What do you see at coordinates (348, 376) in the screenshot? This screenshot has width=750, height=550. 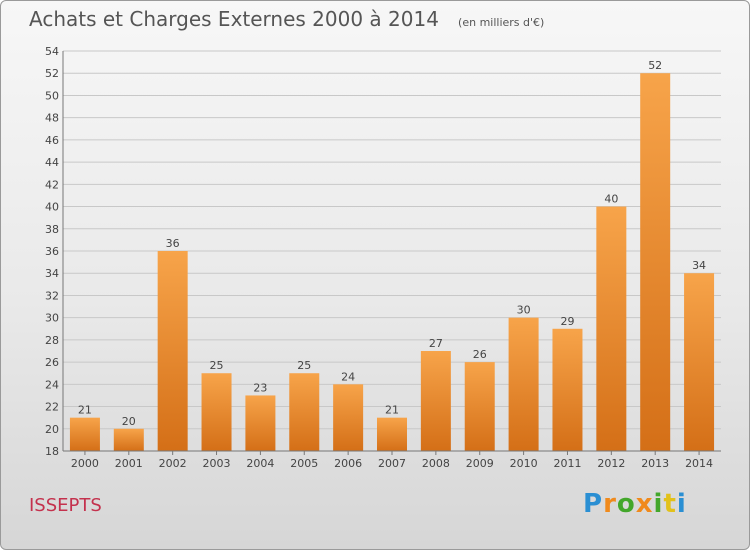 I see `data-label: 24` at bounding box center [348, 376].